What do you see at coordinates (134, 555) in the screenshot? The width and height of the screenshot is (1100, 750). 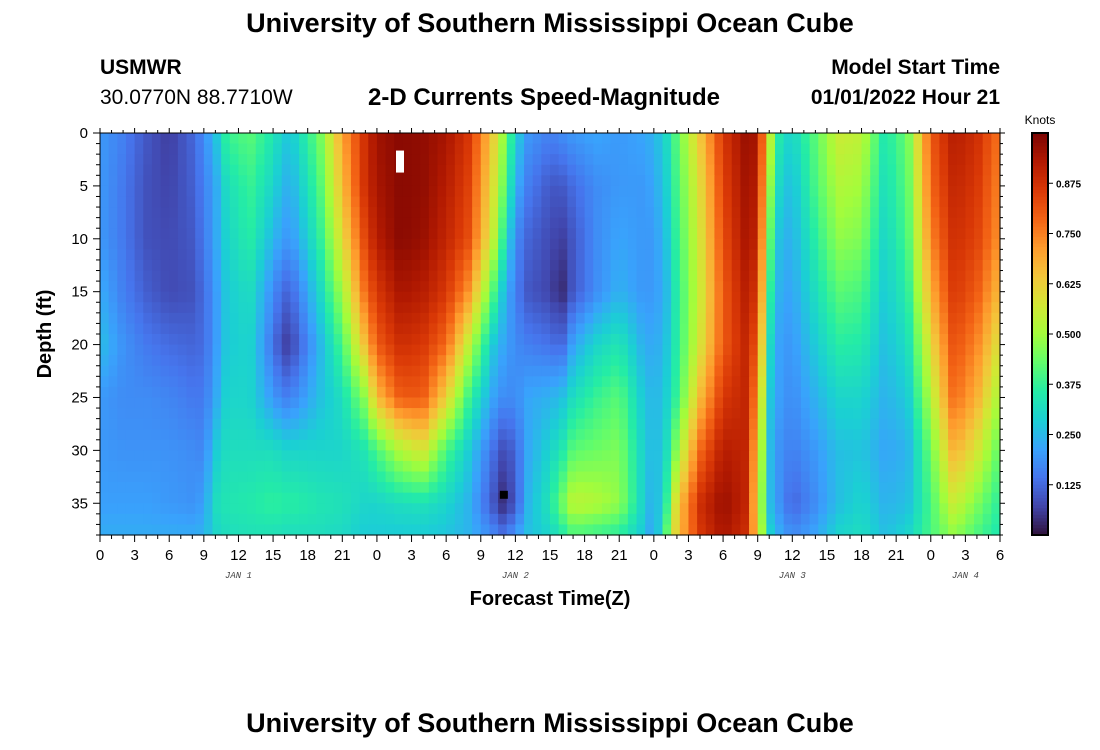 I see `x-tick-label: 3` at bounding box center [134, 555].